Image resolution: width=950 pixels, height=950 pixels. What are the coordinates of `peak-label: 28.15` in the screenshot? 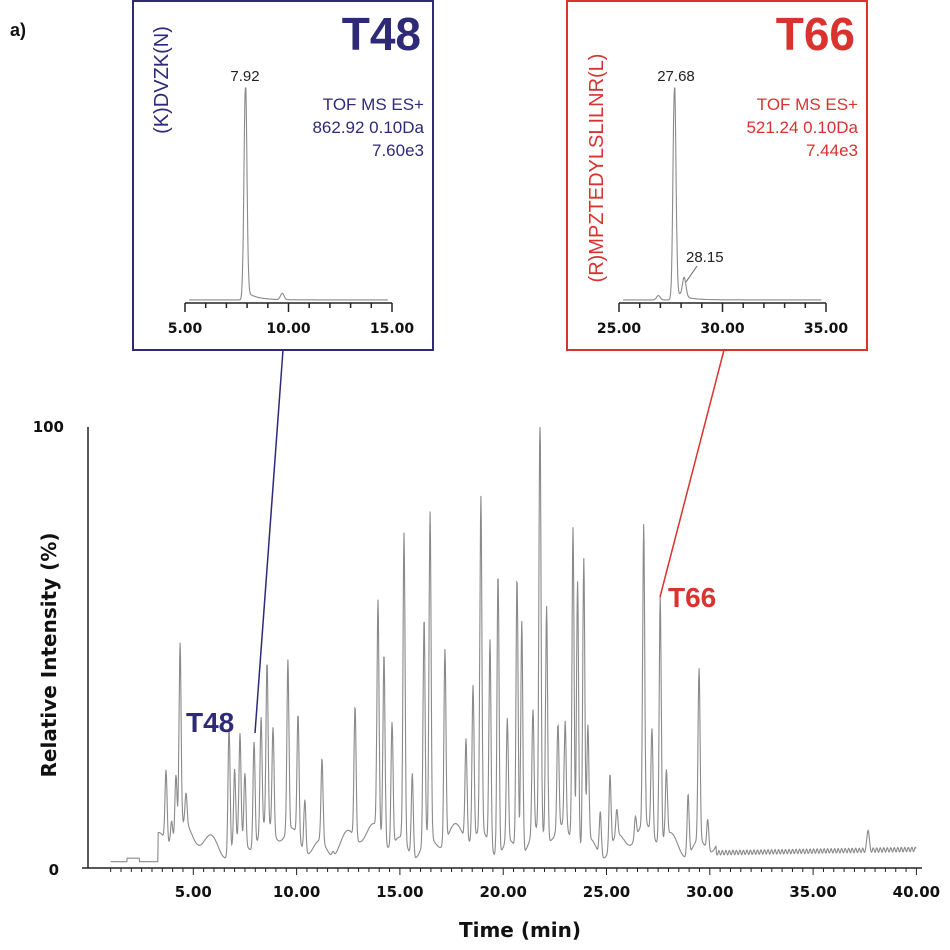 It's located at (705, 257).